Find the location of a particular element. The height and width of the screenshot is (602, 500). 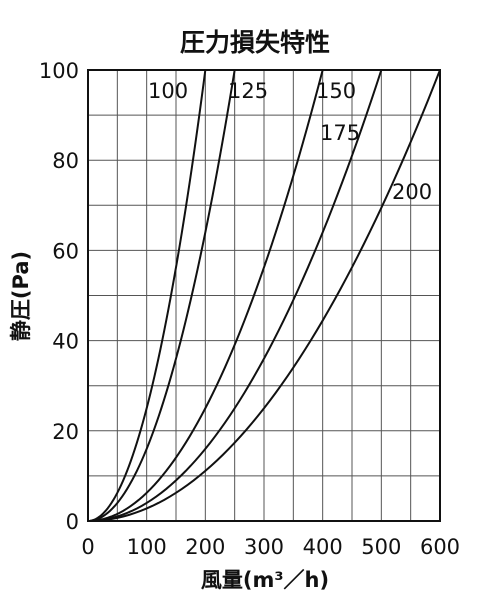

y-tick-label: 40 is located at coordinates (65, 342).